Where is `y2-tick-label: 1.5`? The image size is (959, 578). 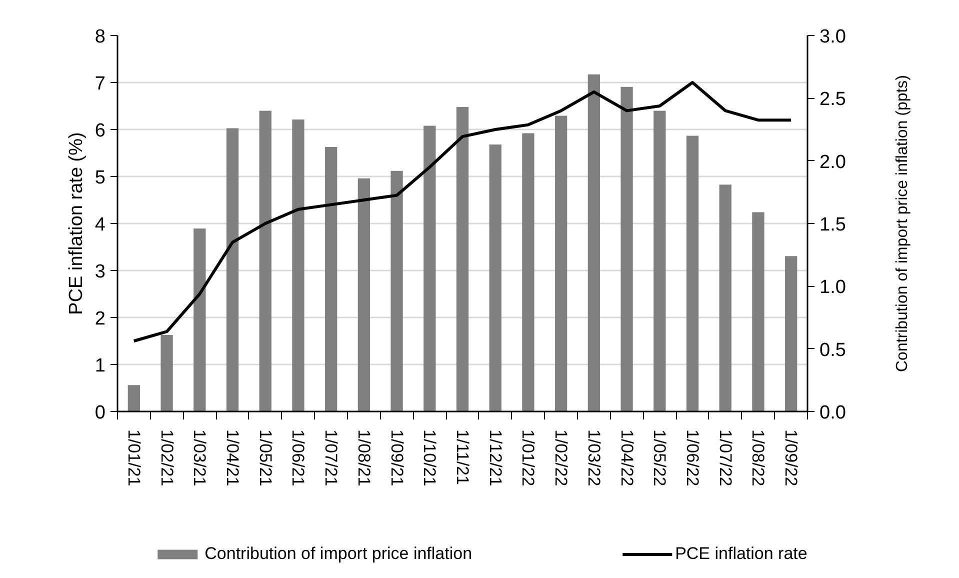 y2-tick-label: 1.5 is located at coordinates (833, 225).